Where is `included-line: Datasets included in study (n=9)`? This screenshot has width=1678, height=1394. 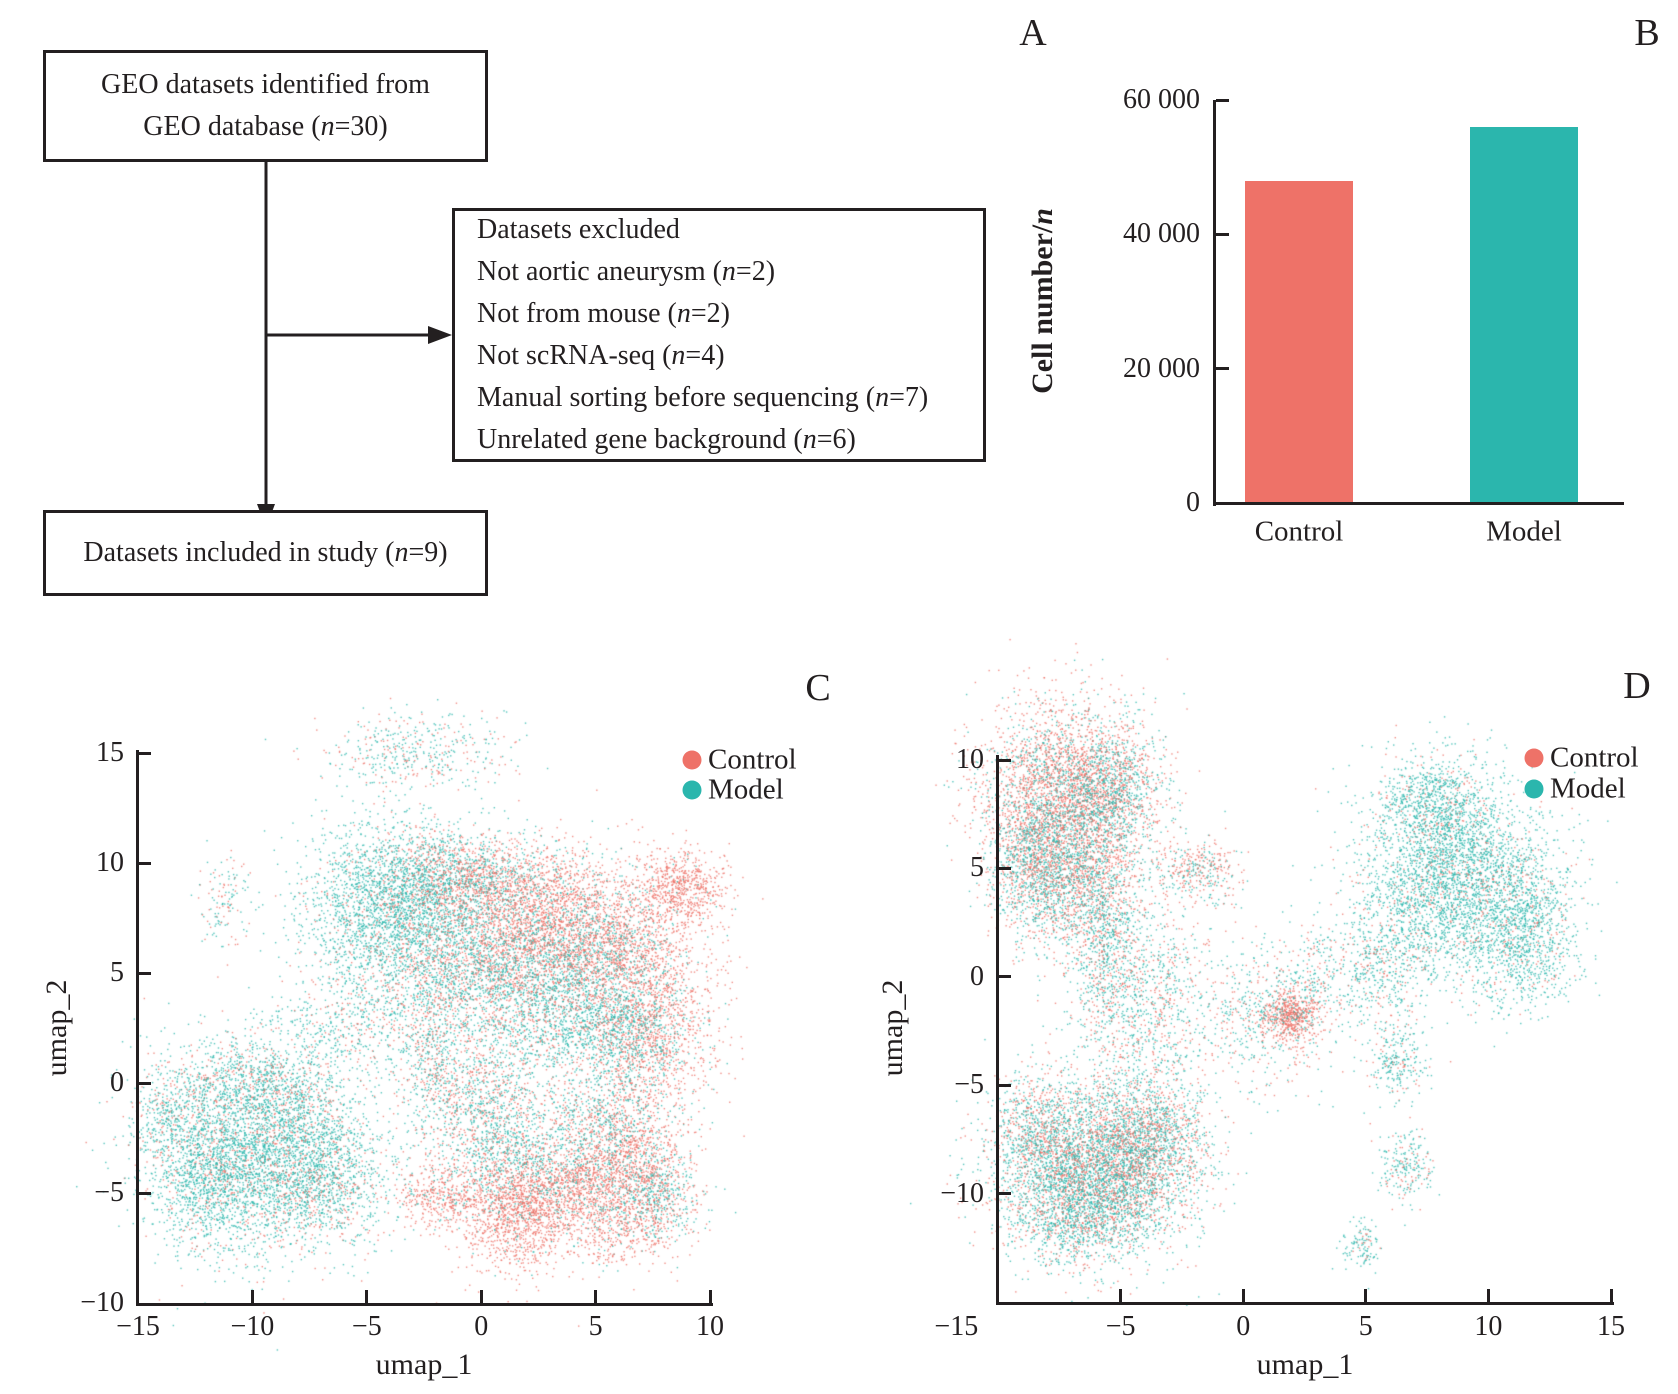
included-line: Datasets included in study (n=9) is located at coordinates (265, 552).